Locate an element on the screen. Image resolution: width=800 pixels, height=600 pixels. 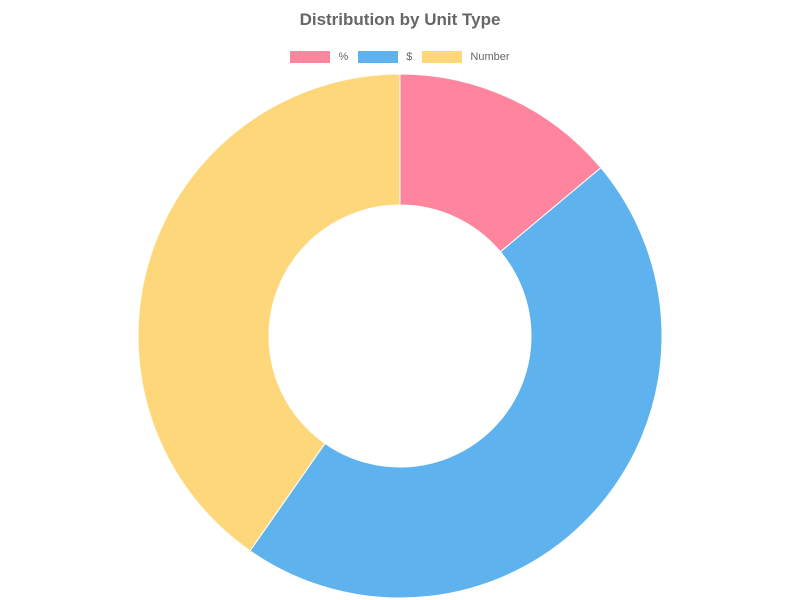
legend-label-dollar: $ is located at coordinates (409, 57).